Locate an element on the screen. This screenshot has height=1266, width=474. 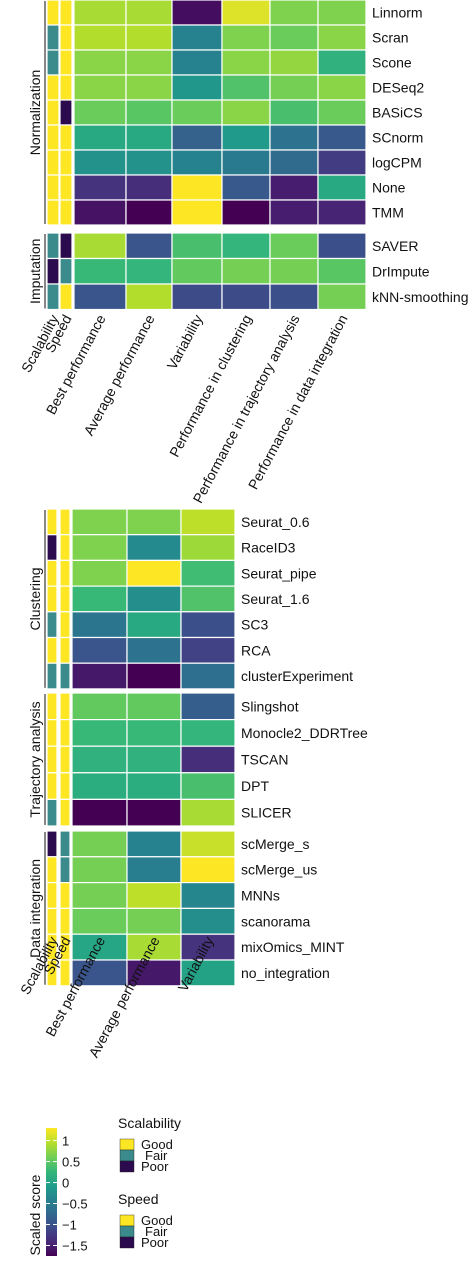
cell-scanorama-average-performance is located at coordinates (154, 921).